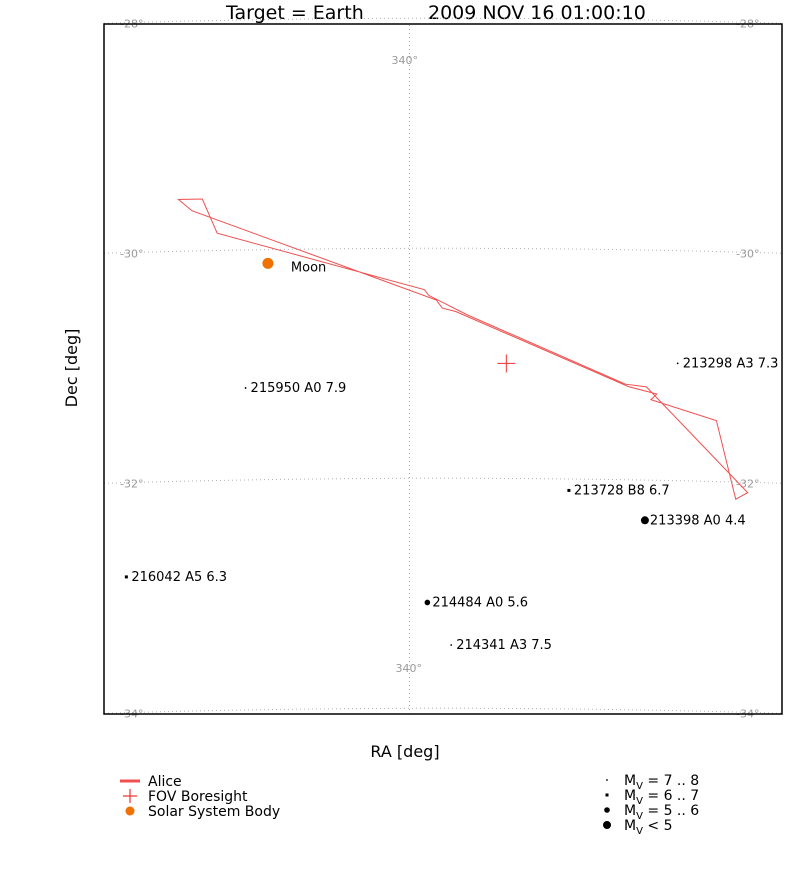  Describe the element at coordinates (131, 253) in the screenshot. I see `dec-grid-label-left: -30°` at that location.